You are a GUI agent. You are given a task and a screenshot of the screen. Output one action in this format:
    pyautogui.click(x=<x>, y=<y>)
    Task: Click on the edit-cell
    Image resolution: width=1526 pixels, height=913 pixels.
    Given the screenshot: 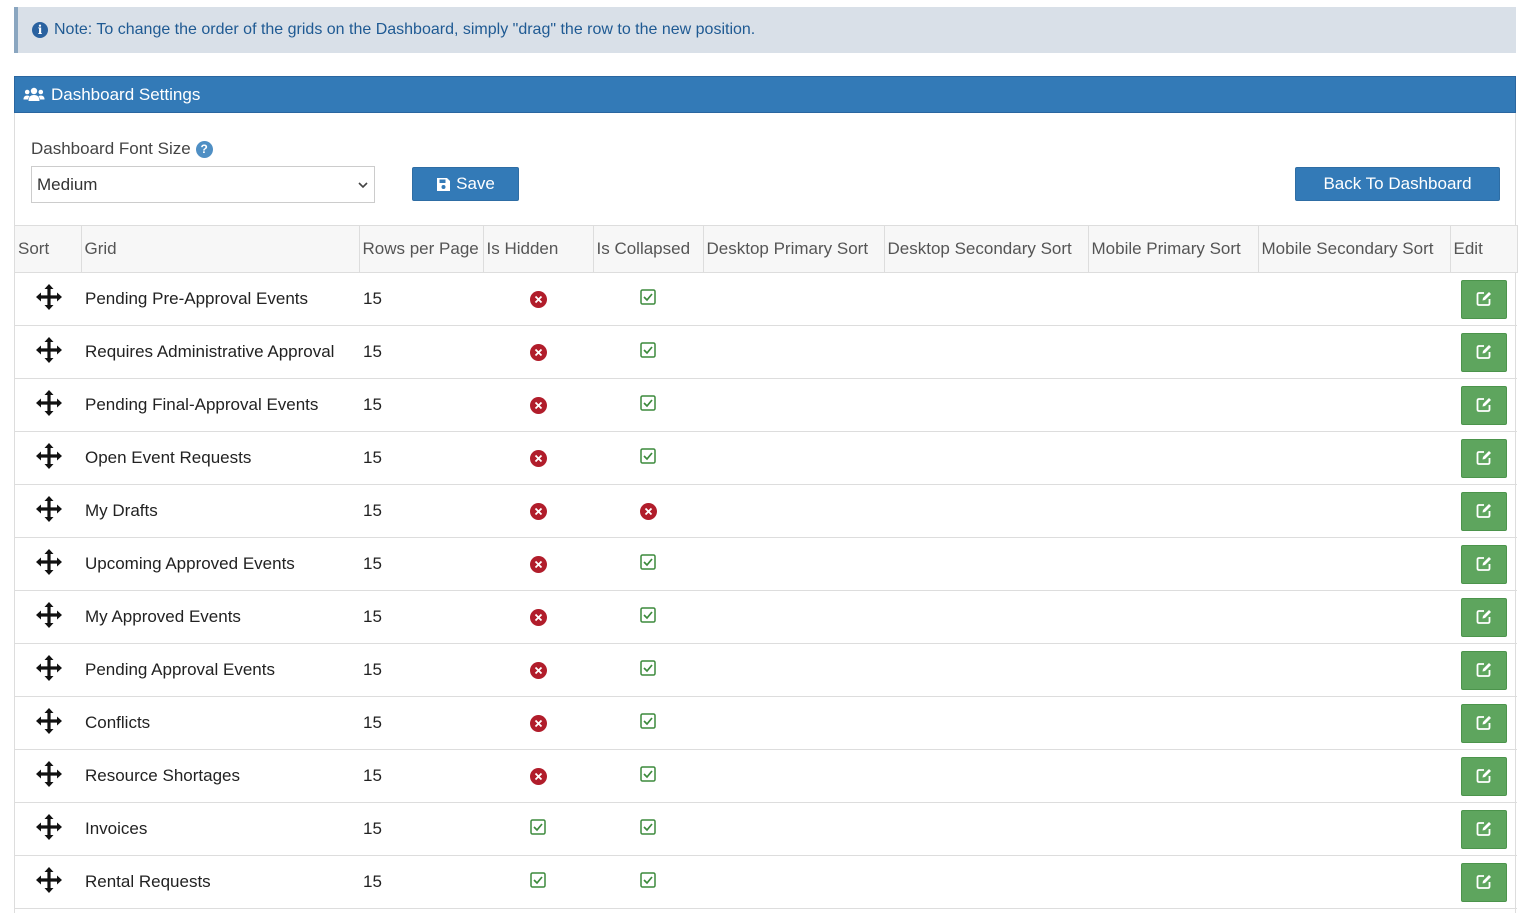 What is the action you would take?
    pyautogui.click(x=1483, y=299)
    